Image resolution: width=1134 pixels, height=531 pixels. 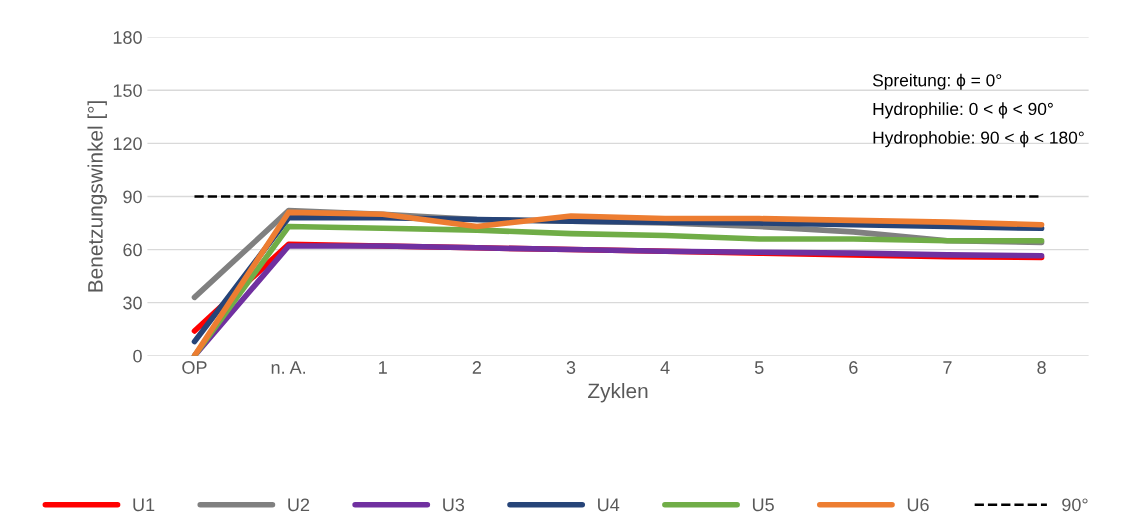 I want to click on annotation: Hydrophilie: 0 < ϕ < 90°, so click(x=963, y=110).